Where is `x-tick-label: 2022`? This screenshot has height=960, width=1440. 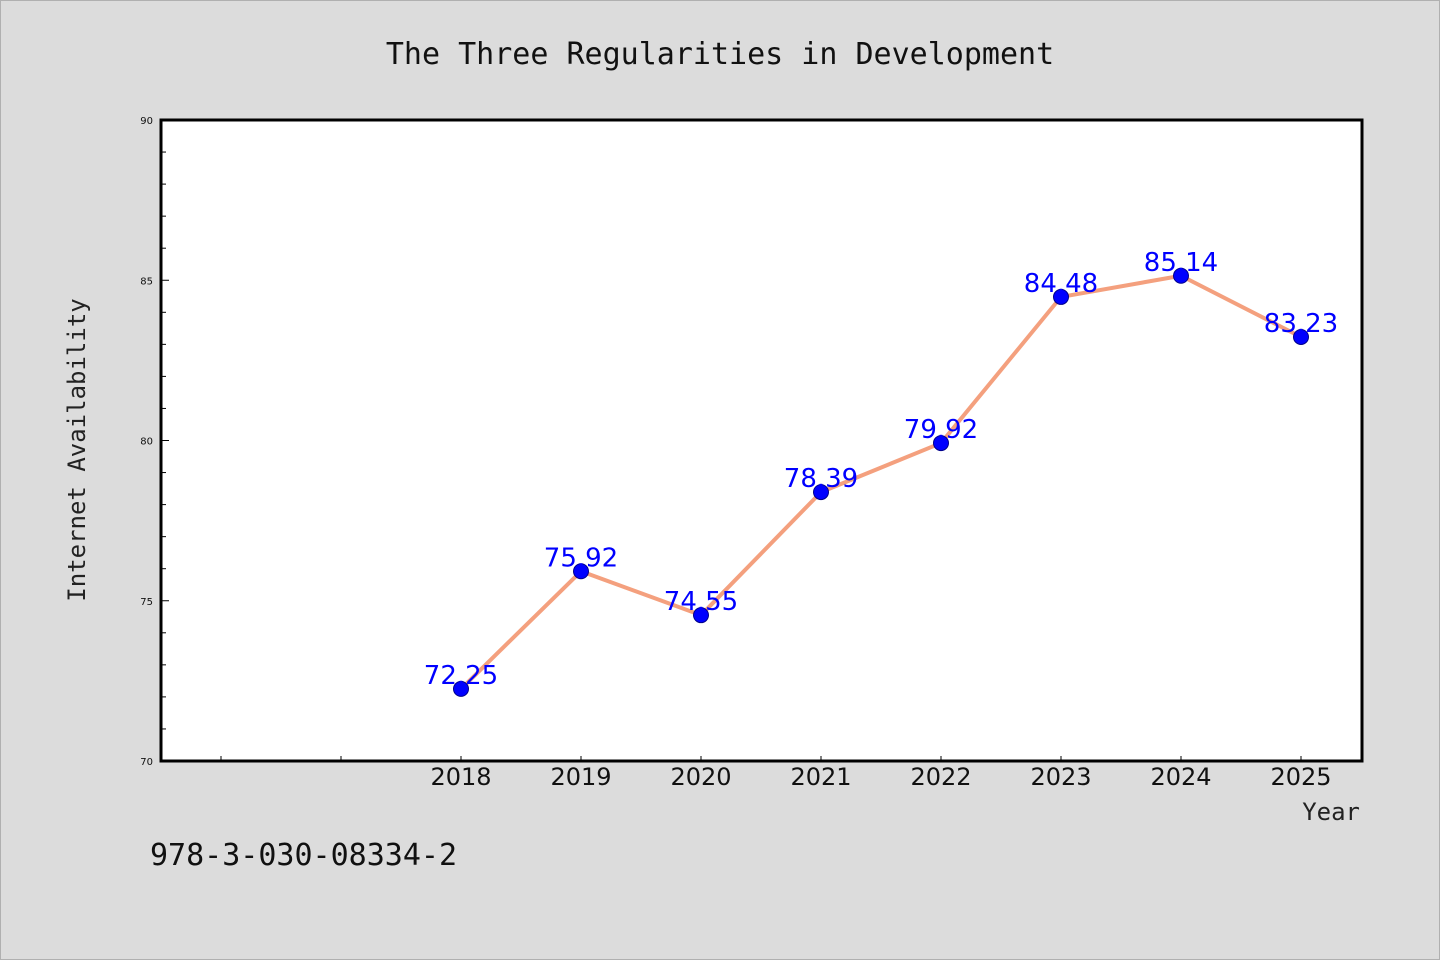 x-tick-label: 2022 is located at coordinates (940, 777).